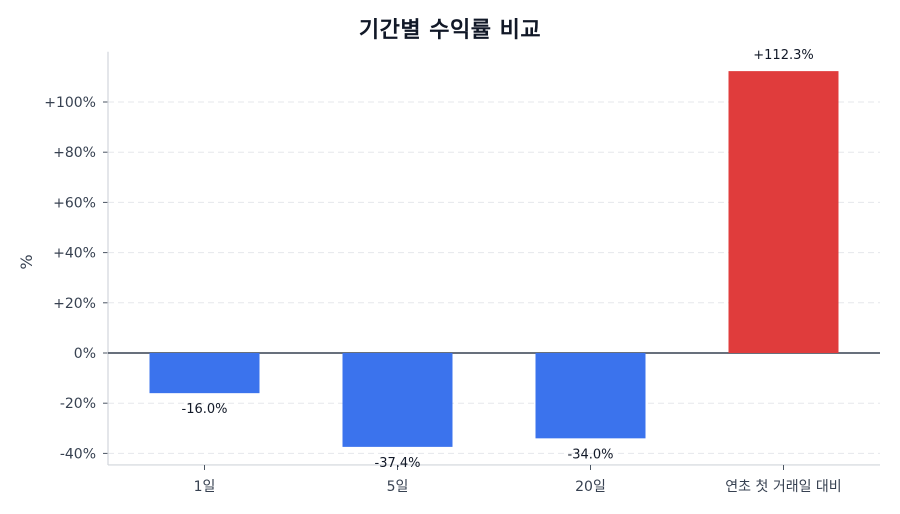 The width and height of the screenshot is (900, 514). I want to click on y-tick-label: -20%, so click(78, 404).